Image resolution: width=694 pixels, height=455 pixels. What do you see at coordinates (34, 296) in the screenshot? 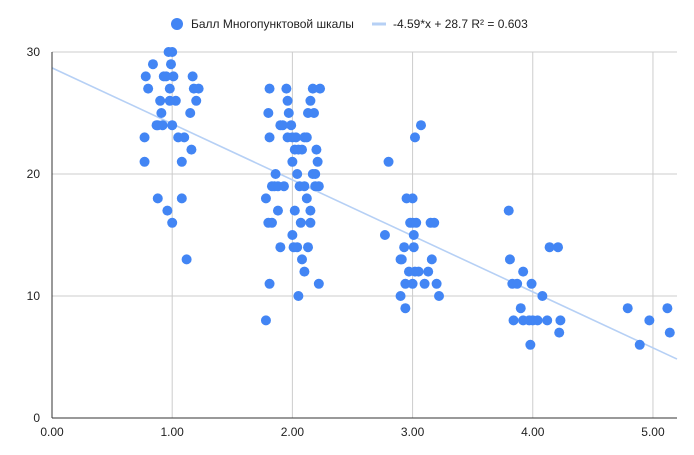
I see `y-tick-label: 10` at bounding box center [34, 296].